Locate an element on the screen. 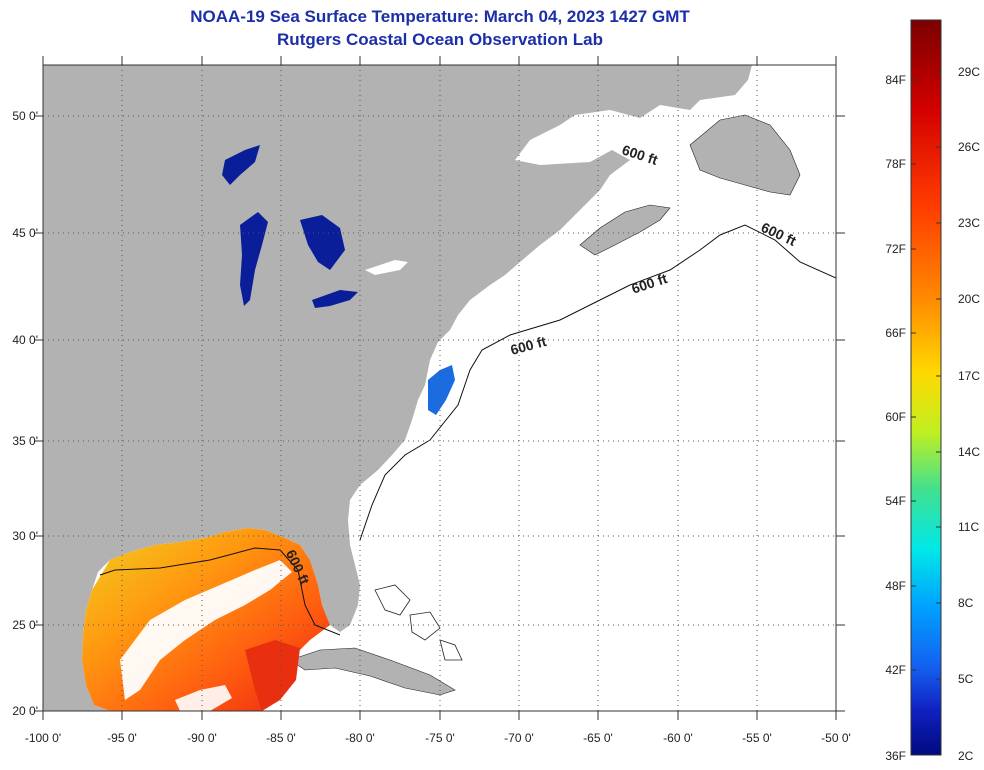 Image resolution: width=984 pixels, height=770 pixels. colorbar-fahrenheit-labels: 84F 78F 72F 66F 60F 54F 48F 42F 36F is located at coordinates (895, 418).